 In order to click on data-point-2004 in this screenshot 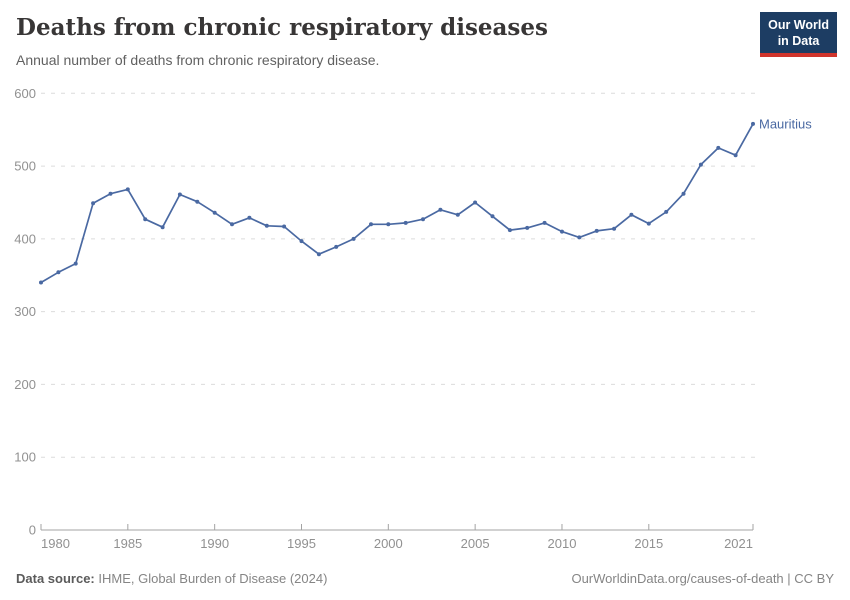, I will do `click(457, 214)`.